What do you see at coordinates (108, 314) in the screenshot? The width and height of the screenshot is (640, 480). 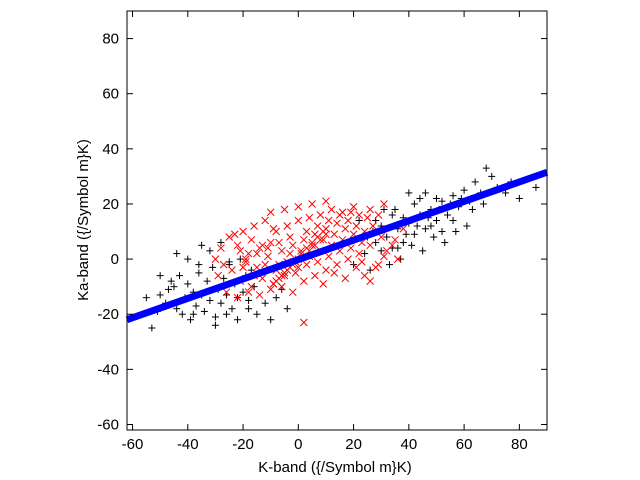 I see `y-tick-label: -20` at bounding box center [108, 314].